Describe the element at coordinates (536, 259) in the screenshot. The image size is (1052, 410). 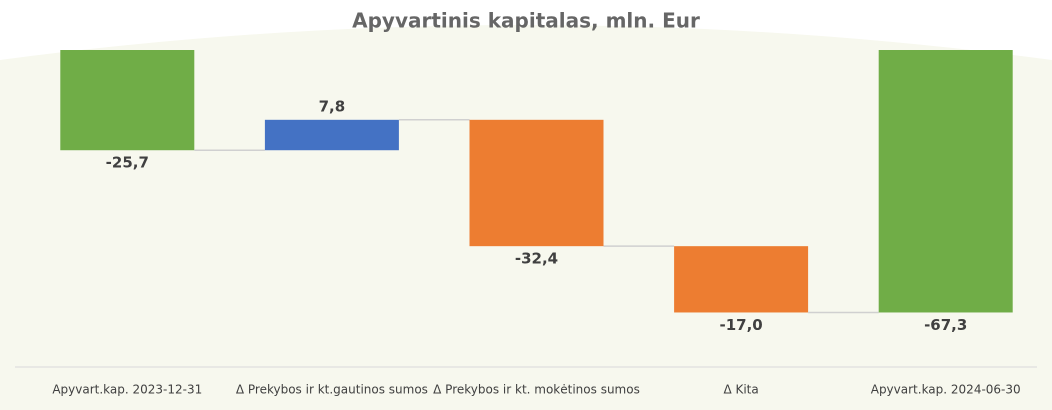
I see `value-label: -32,4` at that location.